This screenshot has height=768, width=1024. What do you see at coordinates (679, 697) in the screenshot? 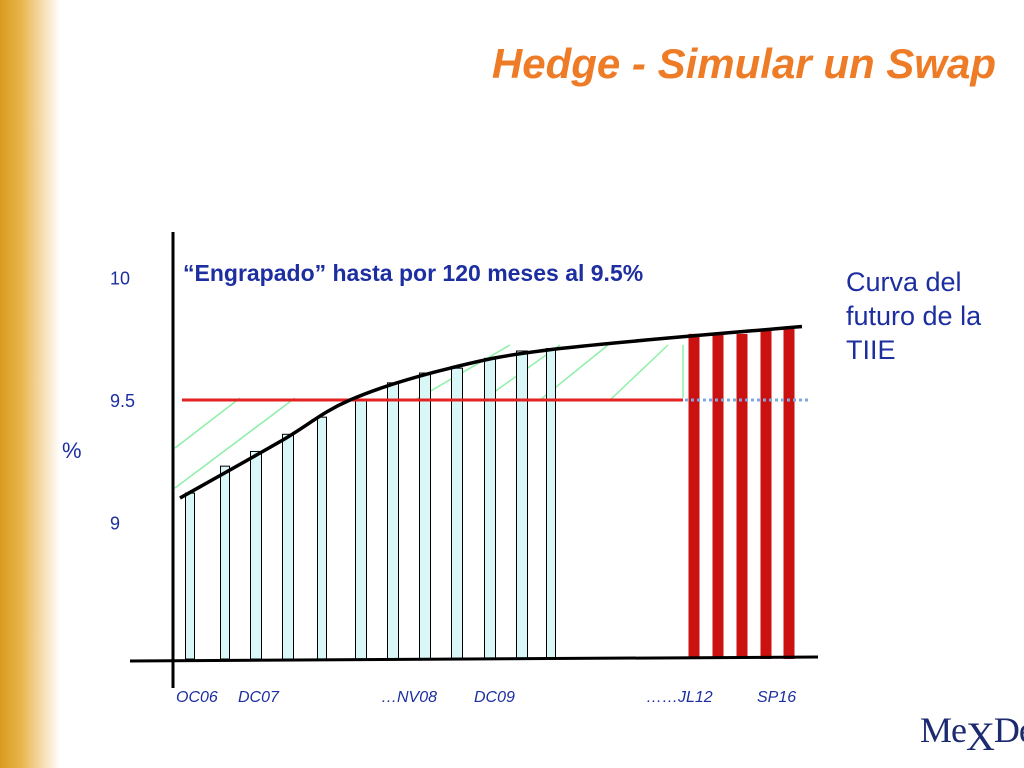
I see `x-tick-label-4: ……JL12` at bounding box center [679, 697].